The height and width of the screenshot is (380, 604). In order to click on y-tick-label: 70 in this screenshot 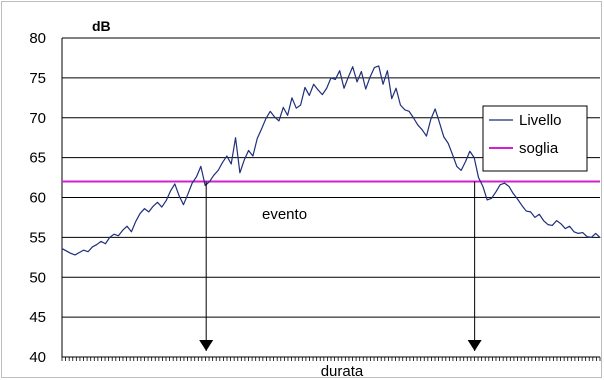, I will do `click(37, 118)`.